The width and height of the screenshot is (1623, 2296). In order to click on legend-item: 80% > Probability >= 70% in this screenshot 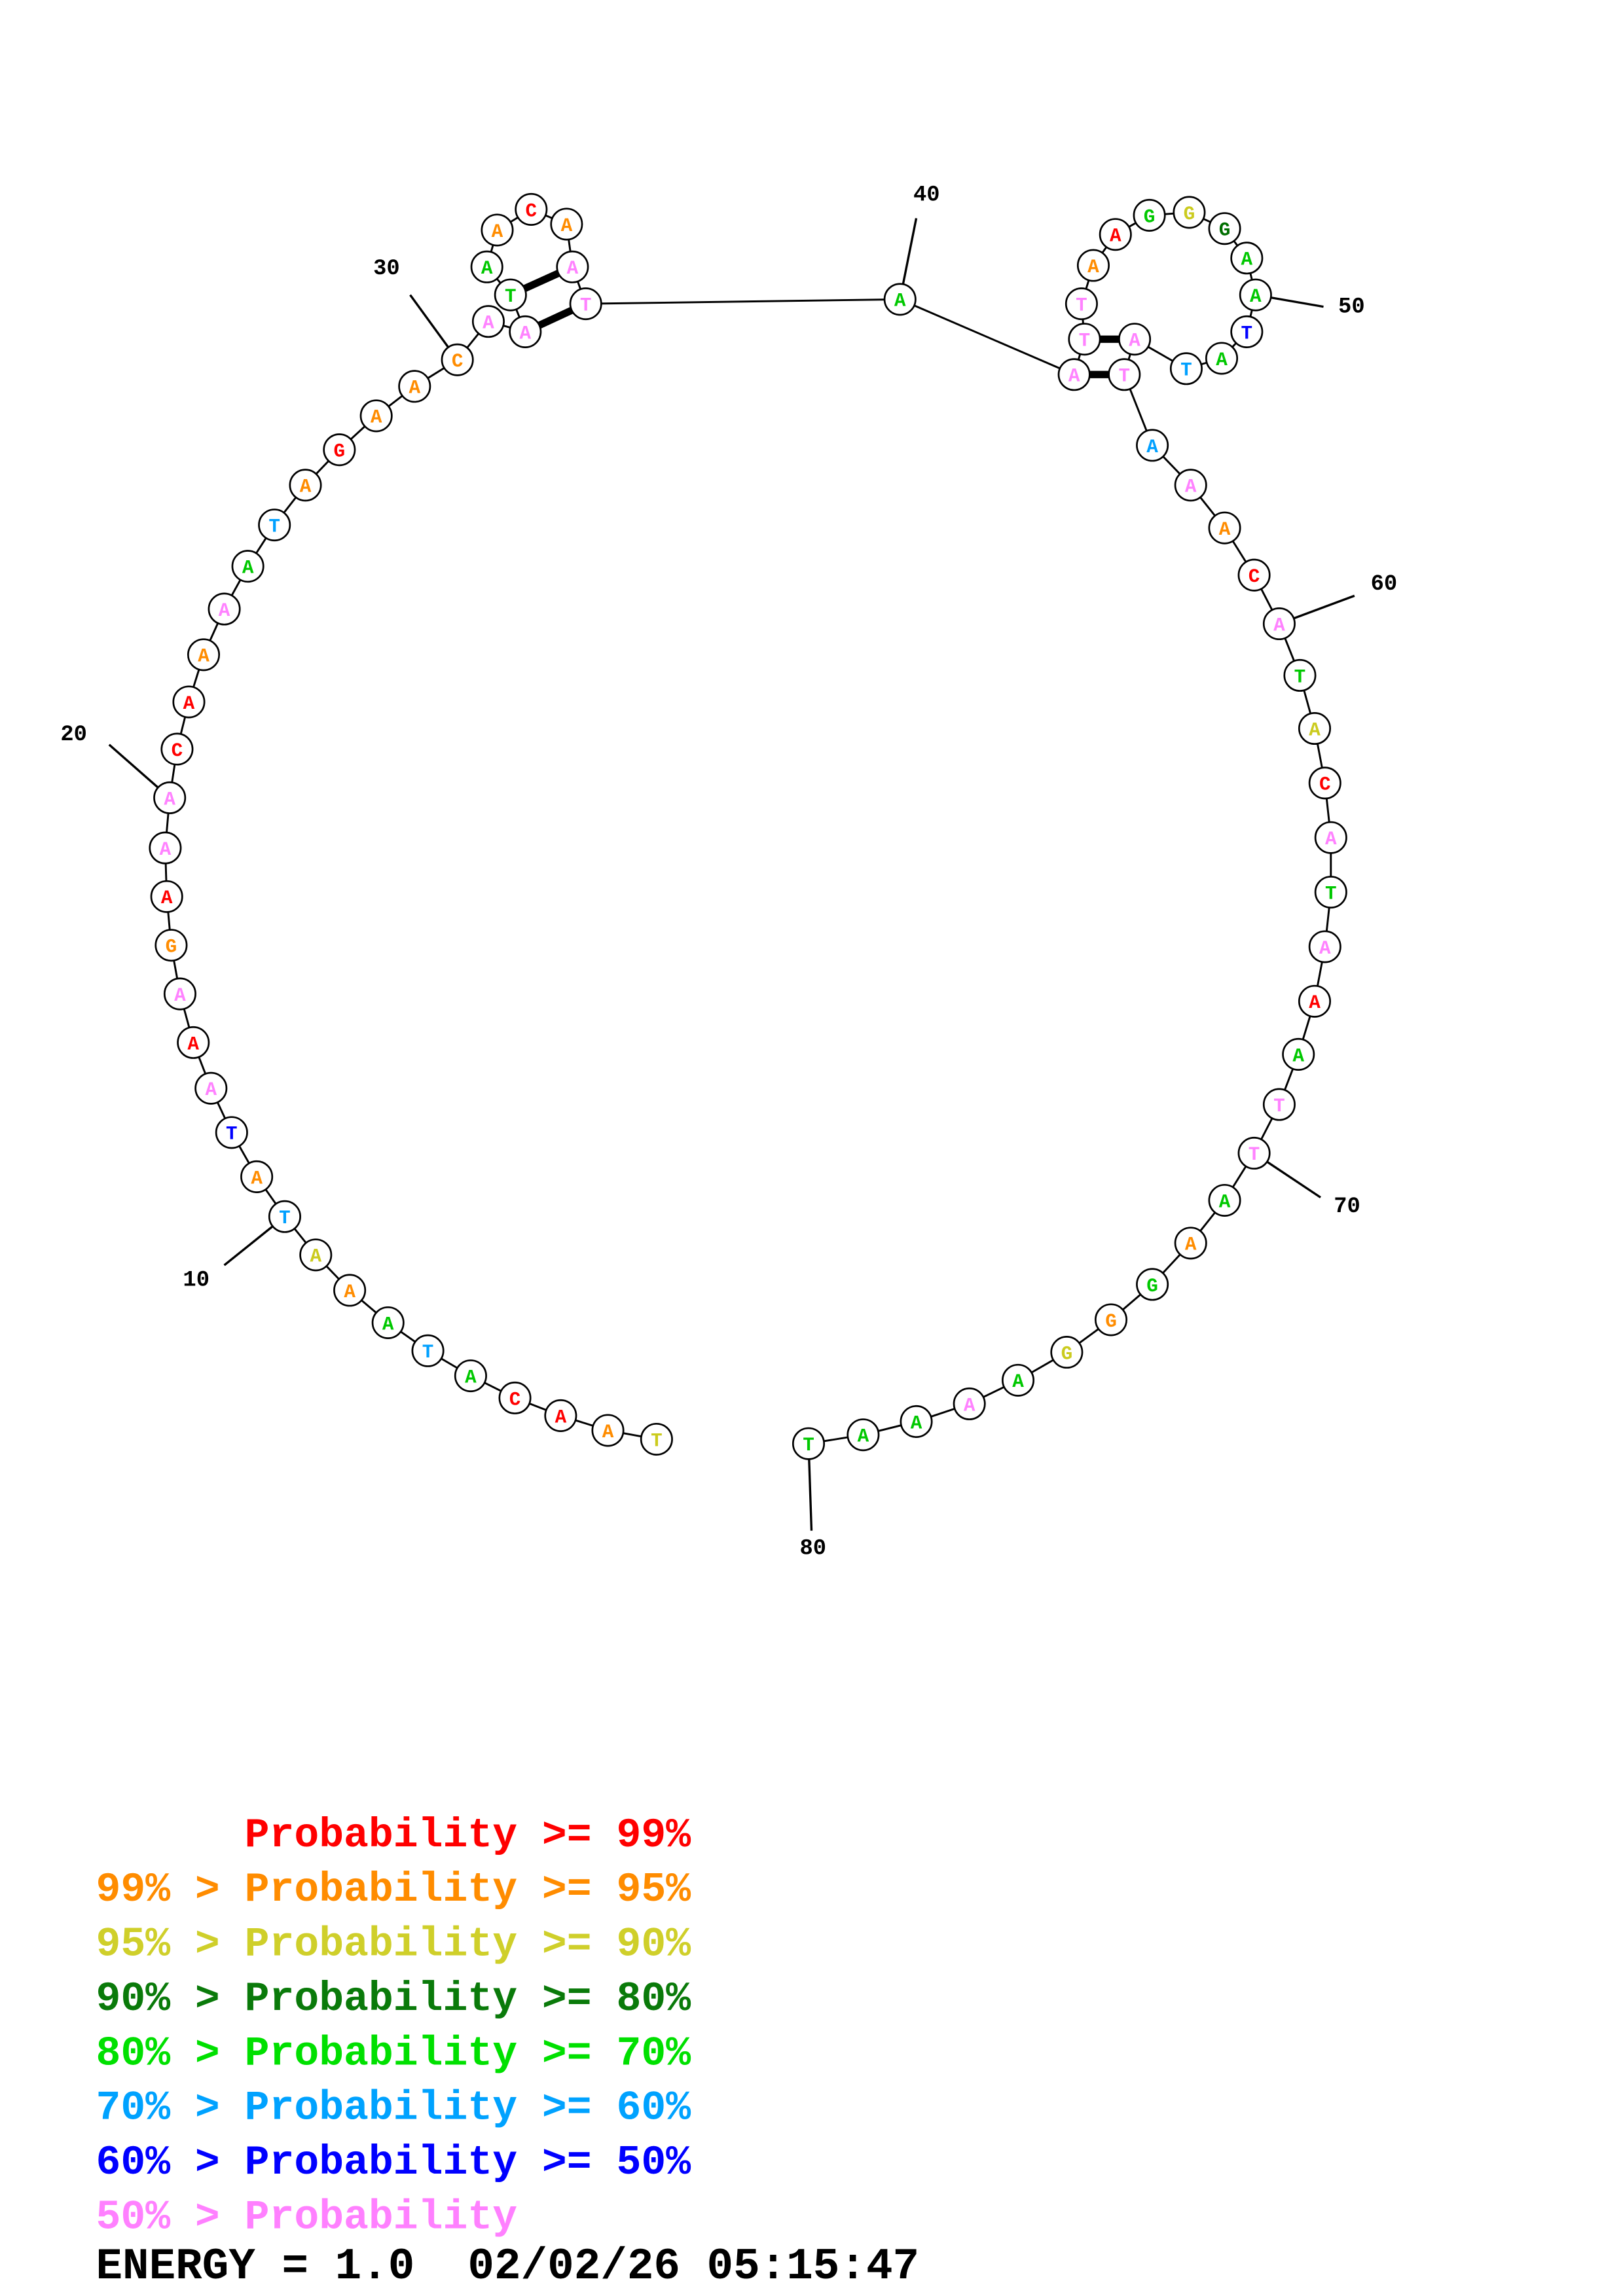, I will do `click(393, 2053)`.